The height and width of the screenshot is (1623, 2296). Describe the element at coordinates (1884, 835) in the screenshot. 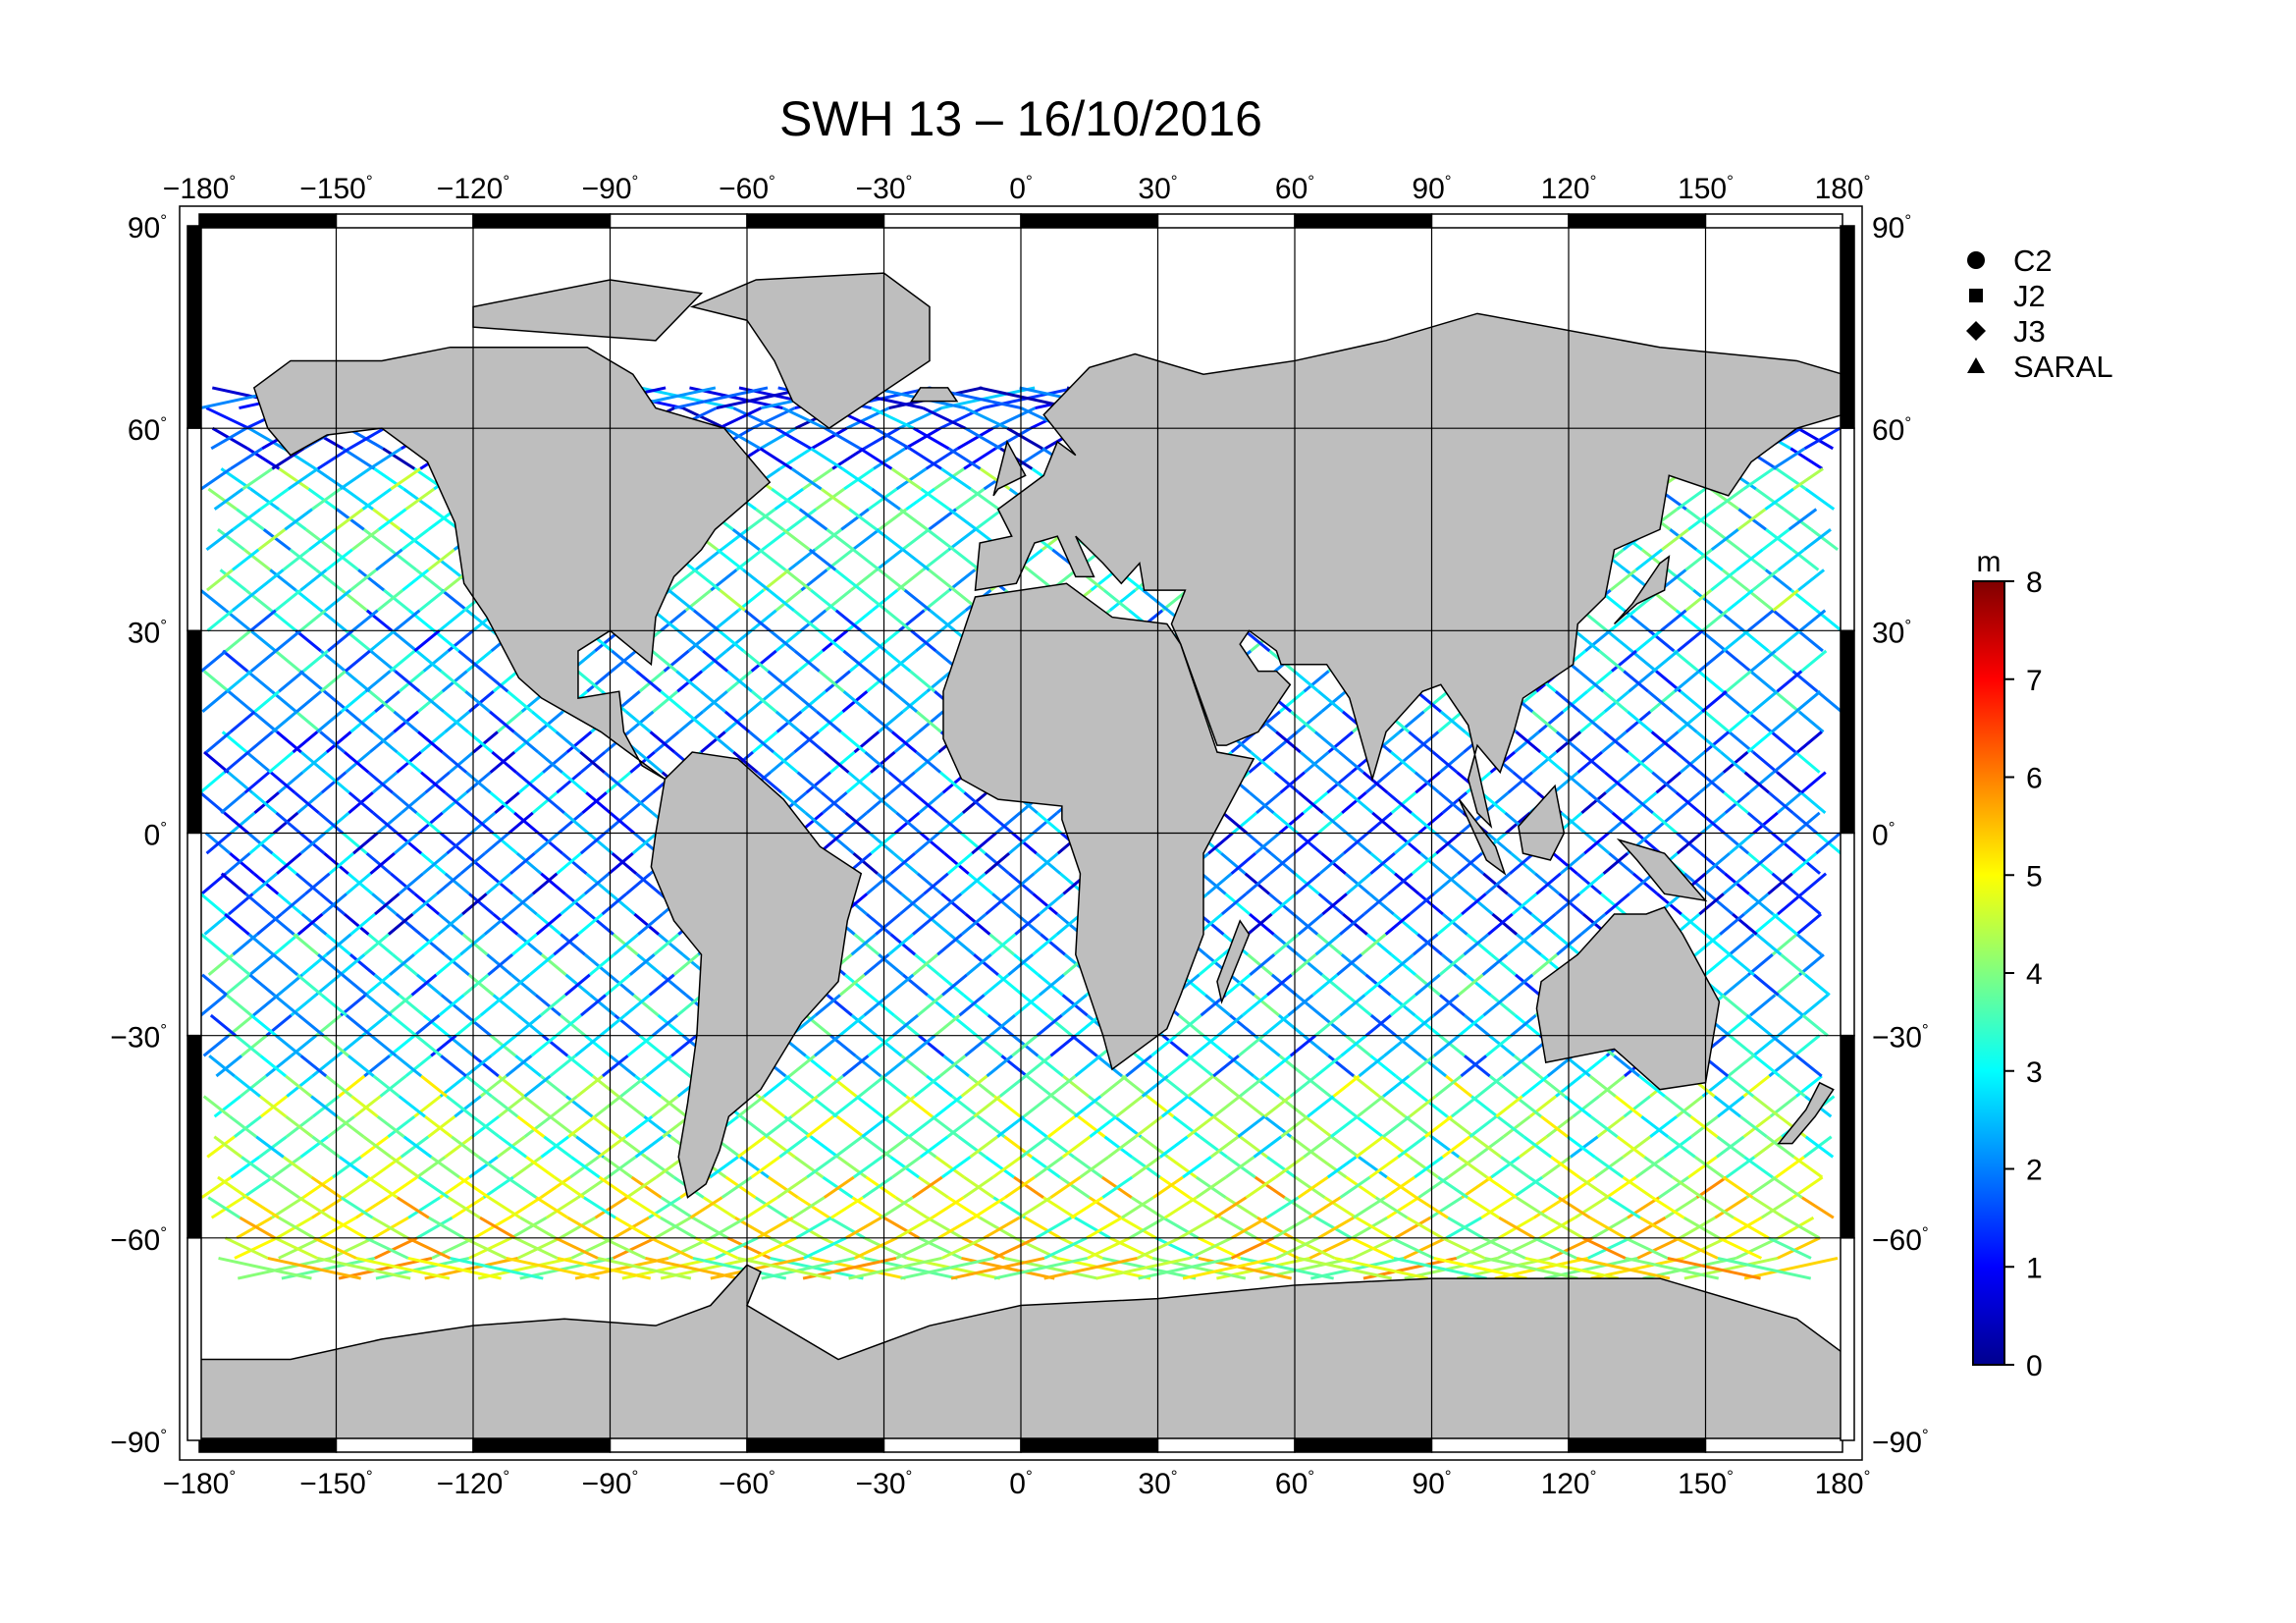

I see `lat-tick-label-right: 0°` at that location.